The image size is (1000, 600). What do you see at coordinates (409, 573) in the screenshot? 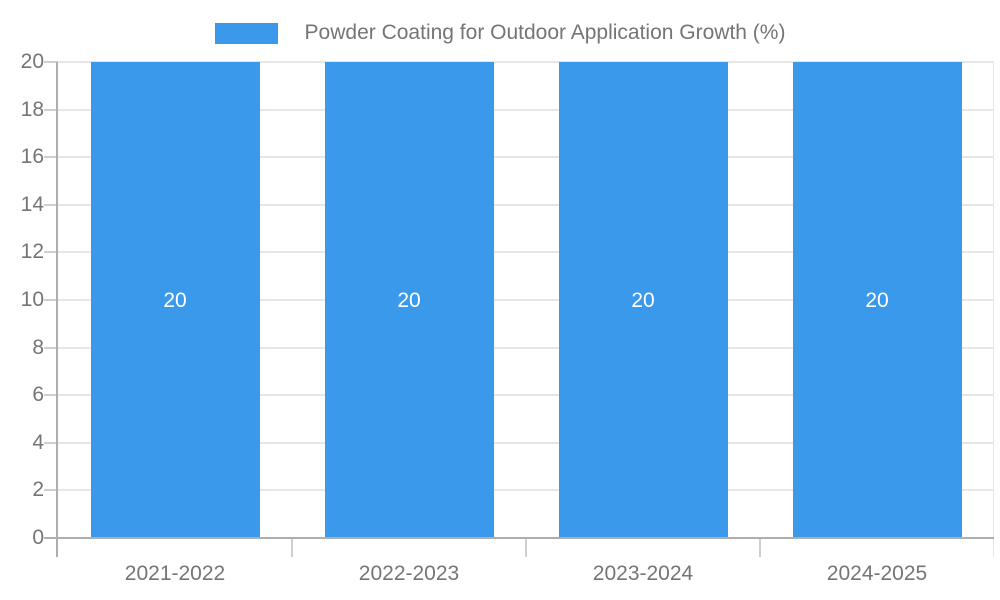
I see `x-tick-label: 2022-2023` at bounding box center [409, 573].